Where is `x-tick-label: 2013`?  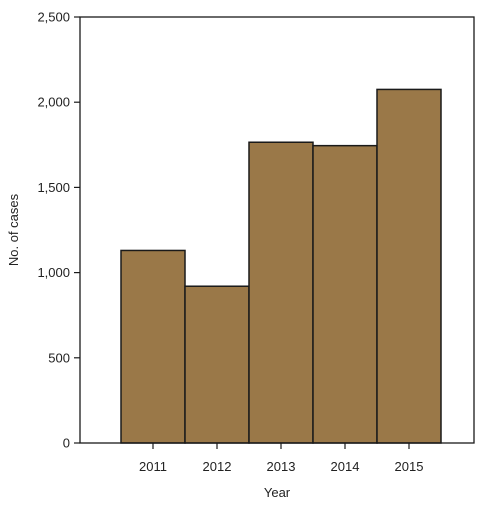 x-tick-label: 2013 is located at coordinates (281, 466).